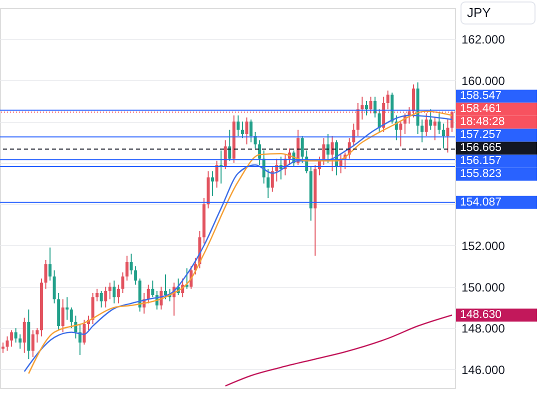 This screenshot has height=394, width=547. What do you see at coordinates (484, 369) in the screenshot?
I see `y-tick-label: 146.000` at bounding box center [484, 369].